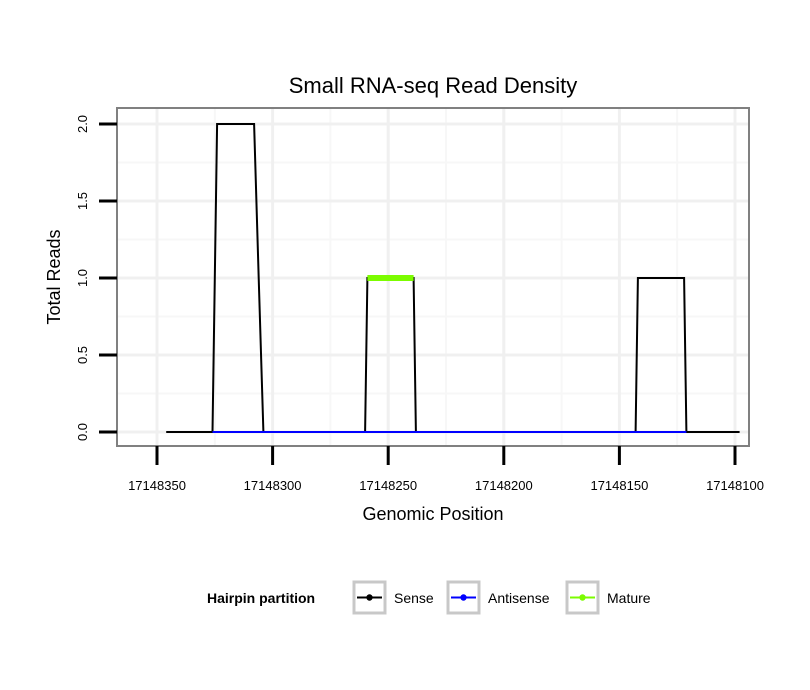 Image resolution: width=810 pixels, height=690 pixels. I want to click on x-tick-label: 17148100, so click(735, 485).